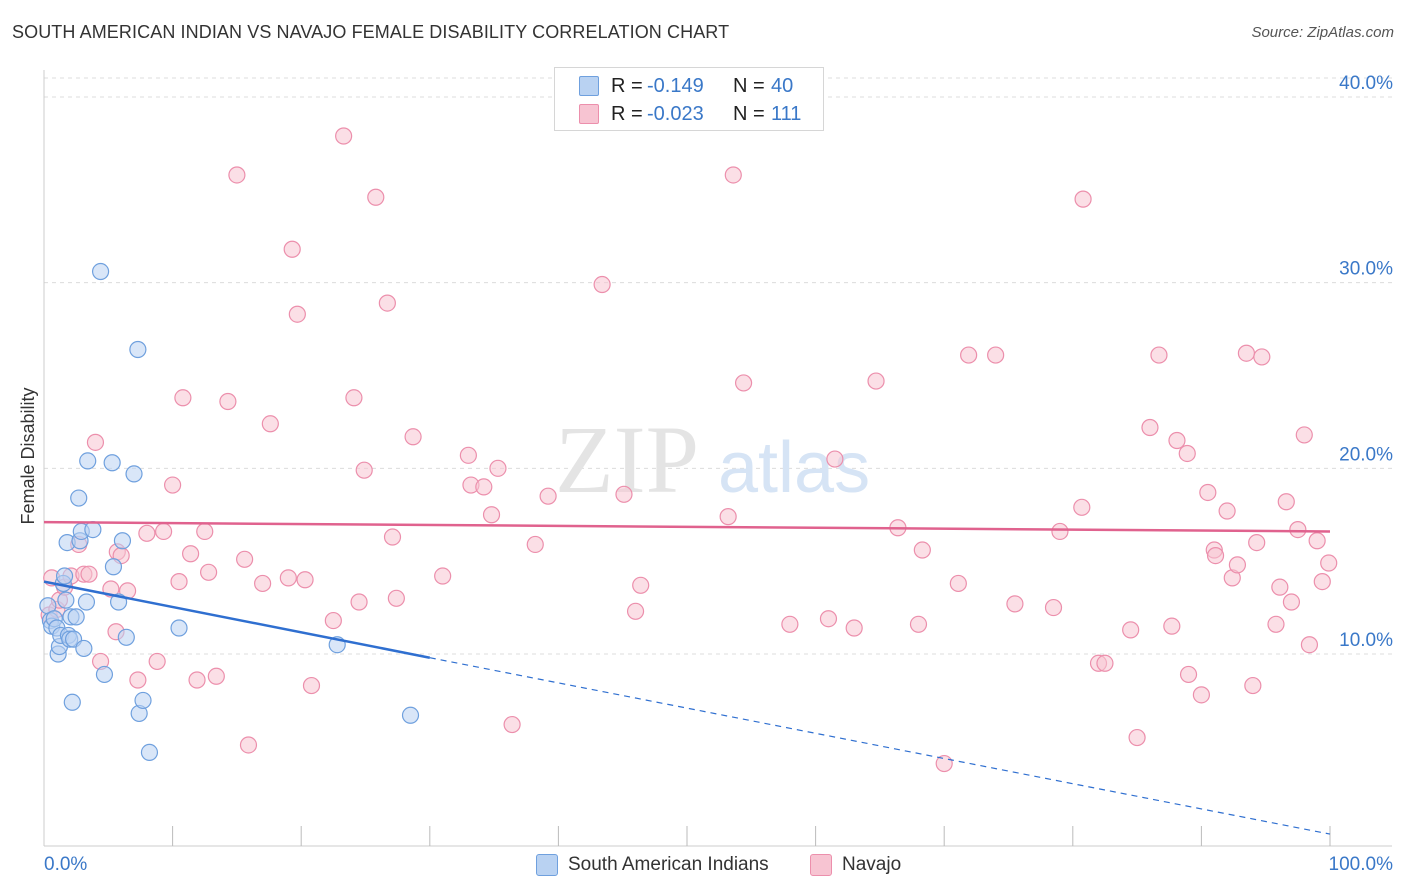 The height and width of the screenshot is (892, 1406). I want to click on series-legend-navajo: Navajo, so click(855, 865).